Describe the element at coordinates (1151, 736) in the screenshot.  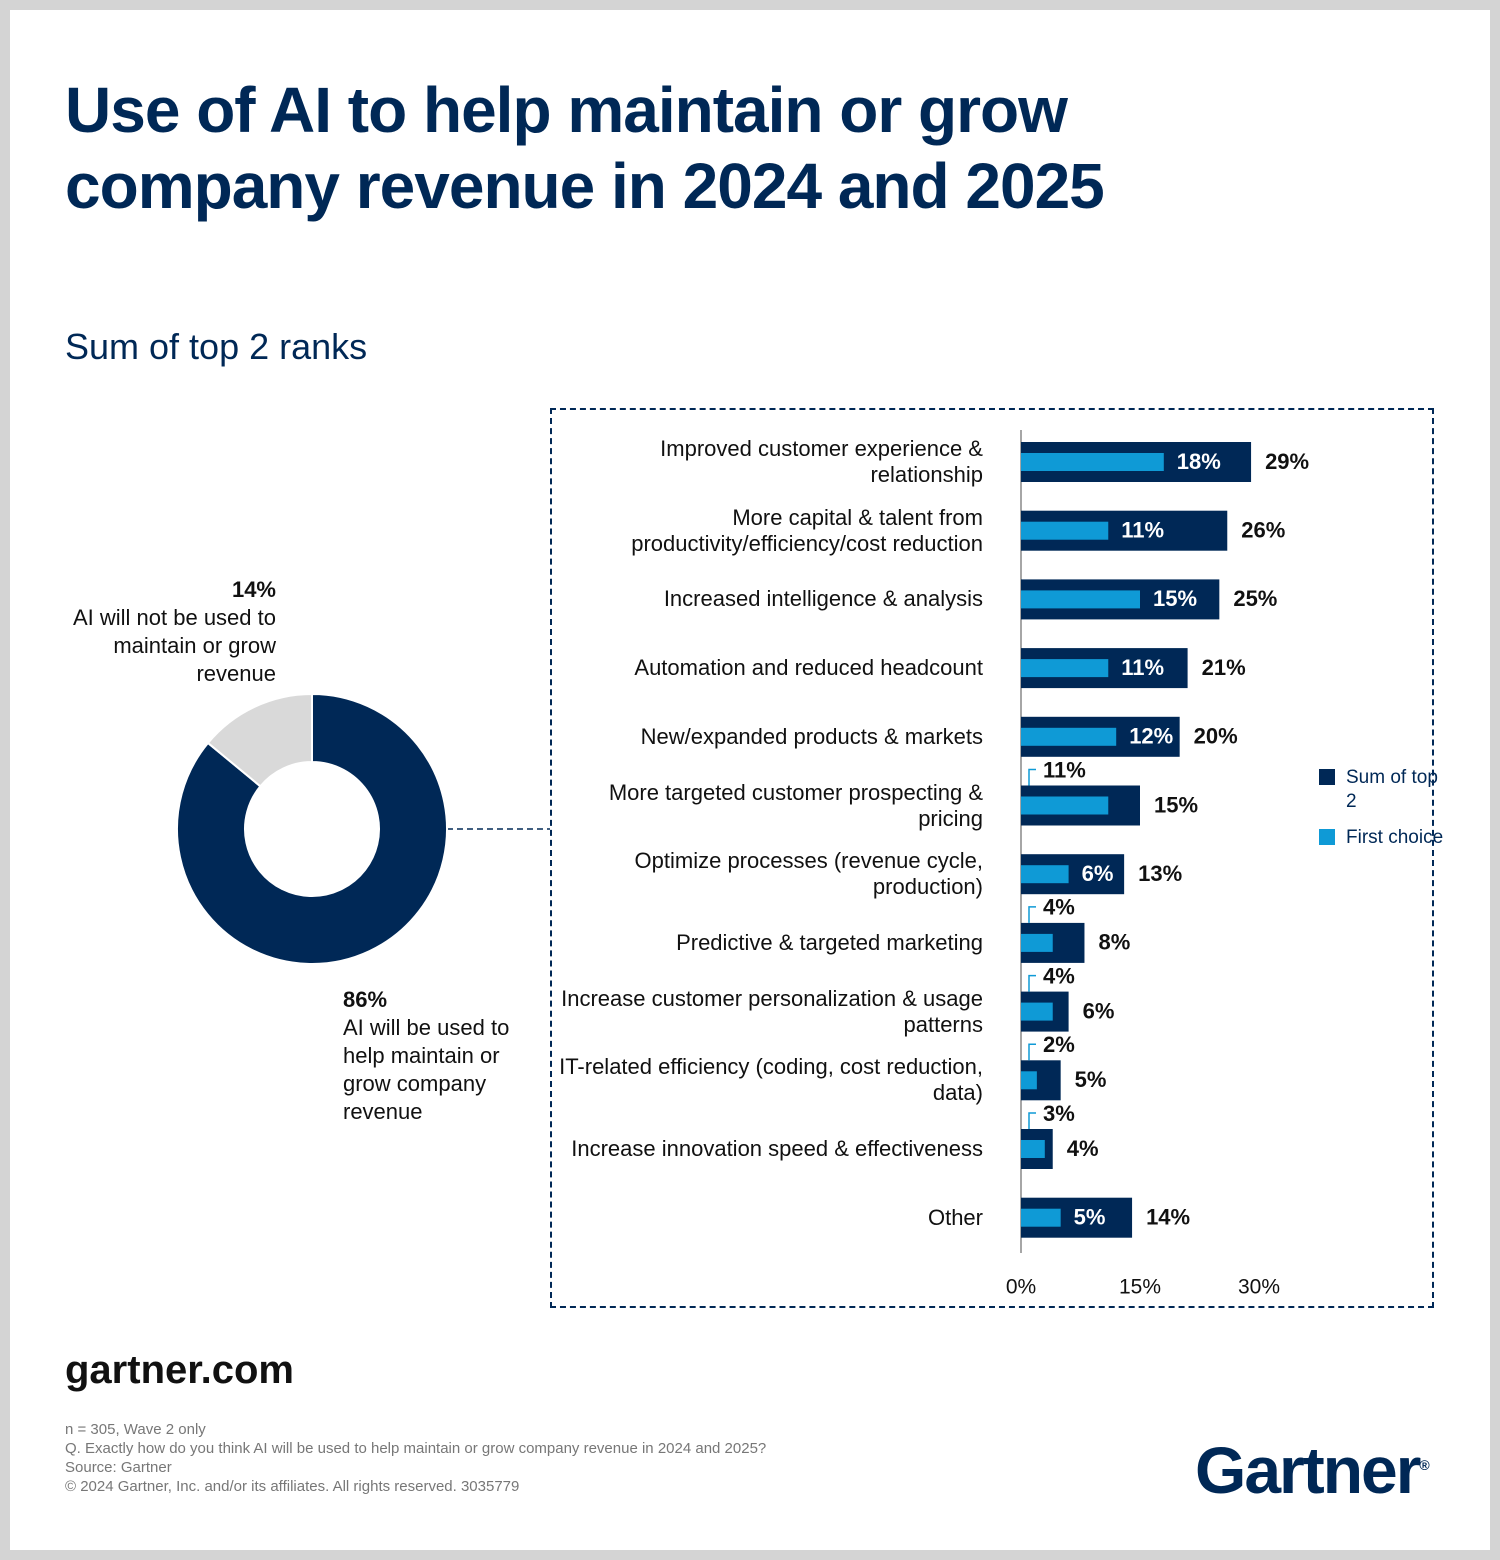
I see `value-label: 12%` at that location.